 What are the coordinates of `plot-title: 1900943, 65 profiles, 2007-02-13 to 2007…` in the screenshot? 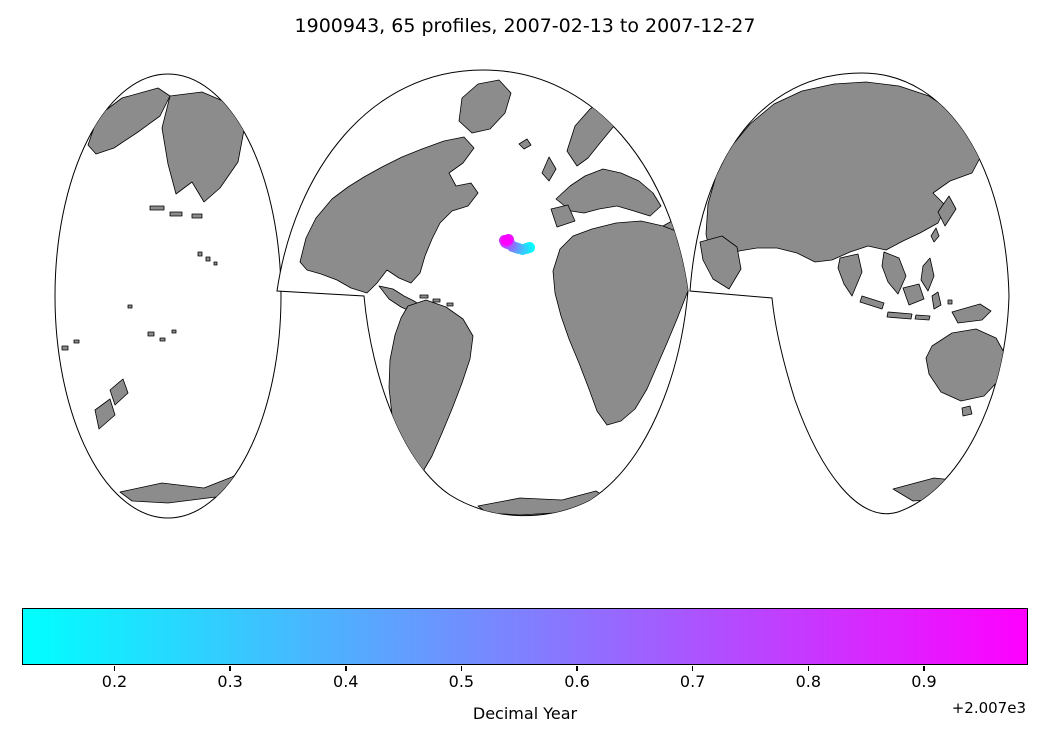 It's located at (525, 26).